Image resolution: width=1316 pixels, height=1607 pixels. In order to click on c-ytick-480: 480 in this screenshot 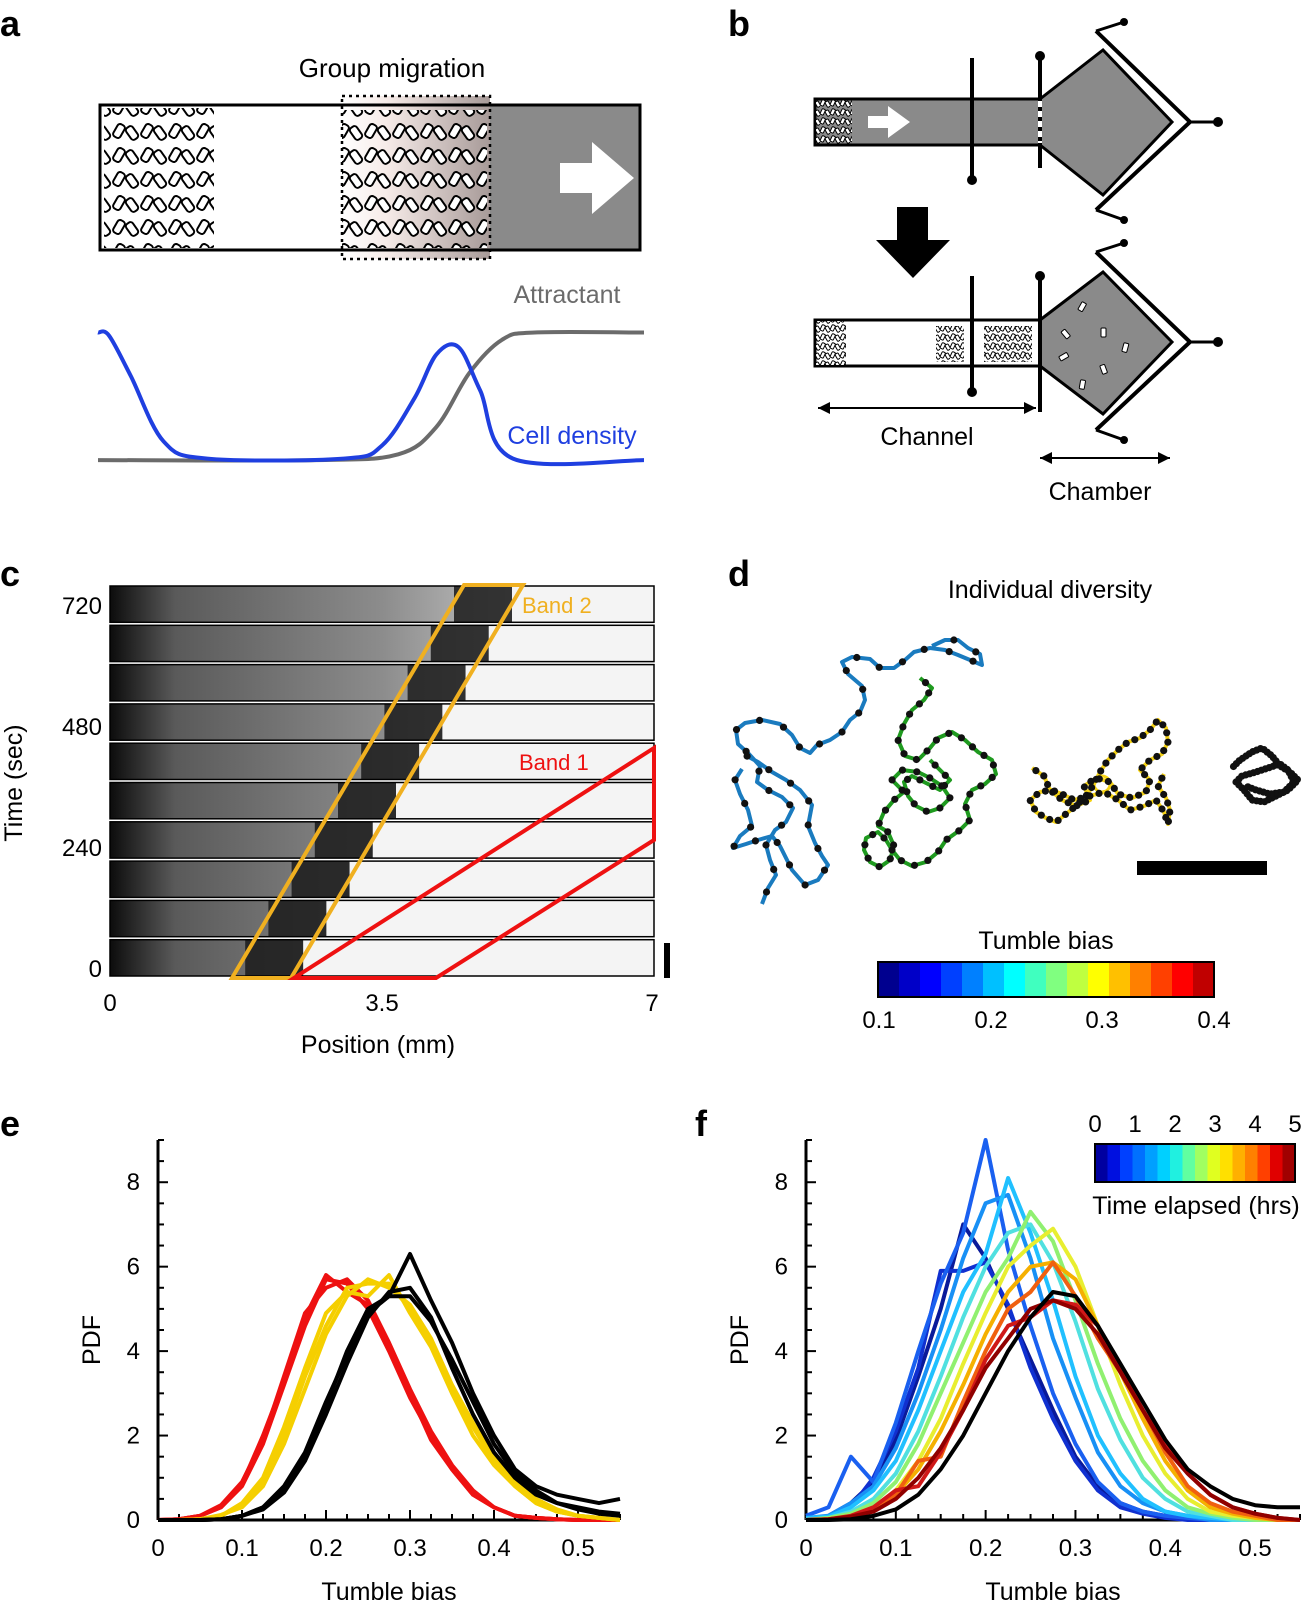, I will do `click(82, 727)`.